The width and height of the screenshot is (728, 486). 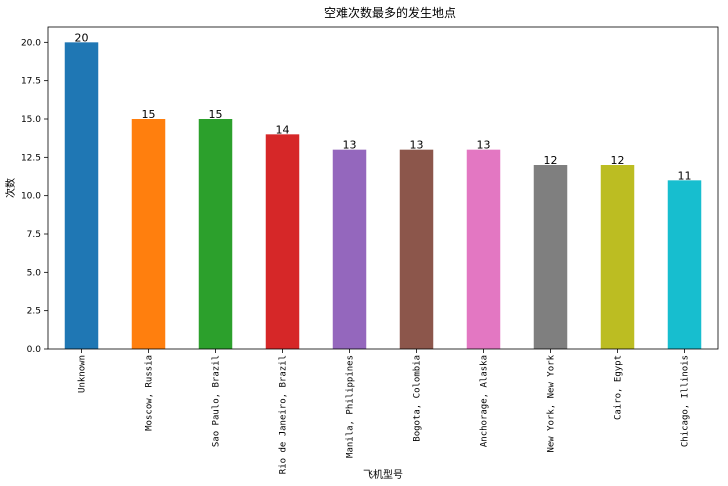 I want to click on y-tick-label: 15.0, so click(x=31, y=120).